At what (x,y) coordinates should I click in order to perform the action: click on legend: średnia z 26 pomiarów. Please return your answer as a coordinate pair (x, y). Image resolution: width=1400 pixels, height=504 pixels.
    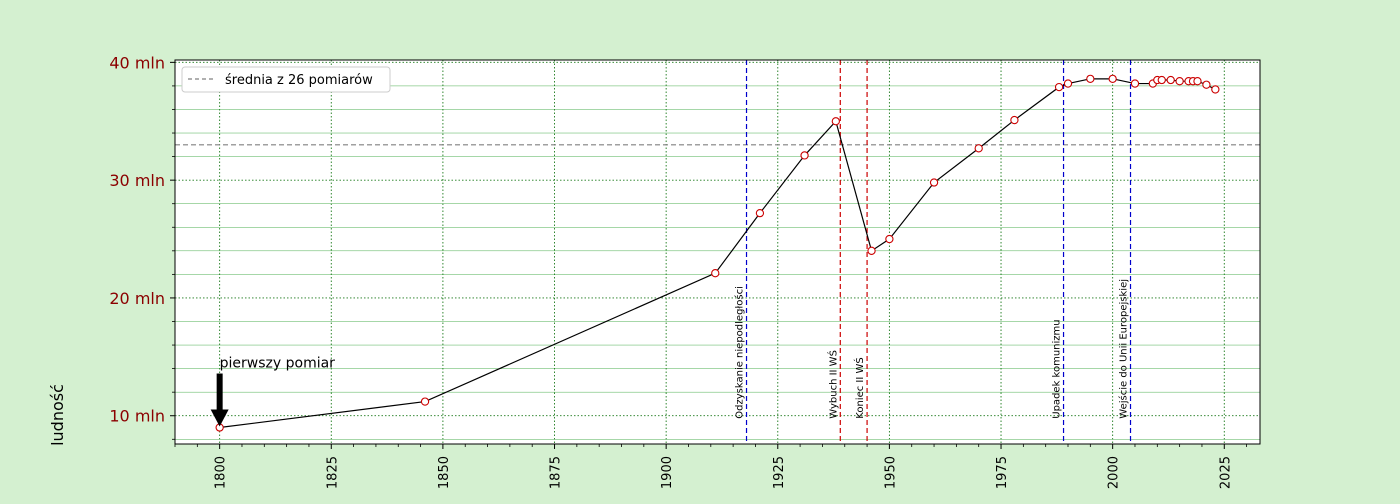
    Looking at the image, I should click on (286, 79).